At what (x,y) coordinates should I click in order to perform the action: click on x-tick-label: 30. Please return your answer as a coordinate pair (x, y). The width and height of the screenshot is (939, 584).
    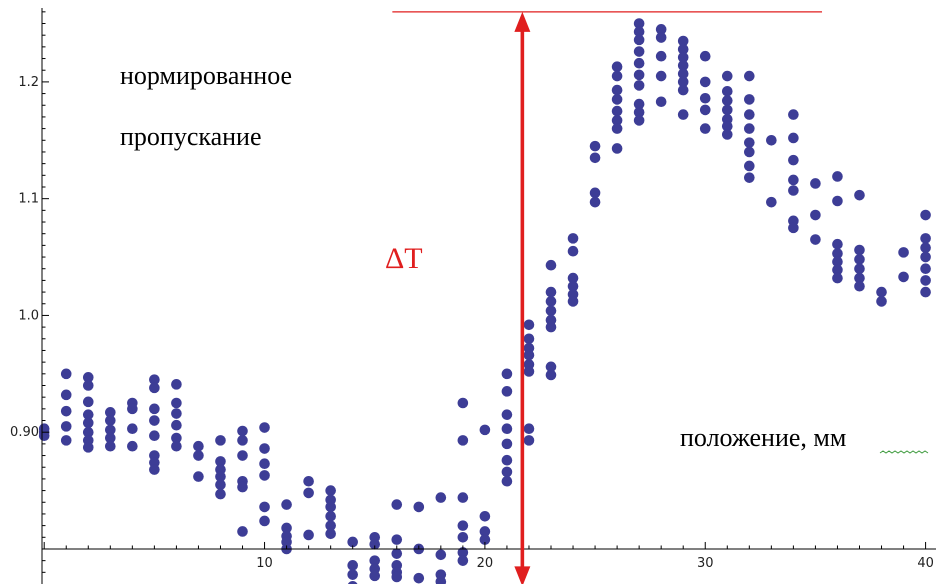
    Looking at the image, I should click on (705, 563).